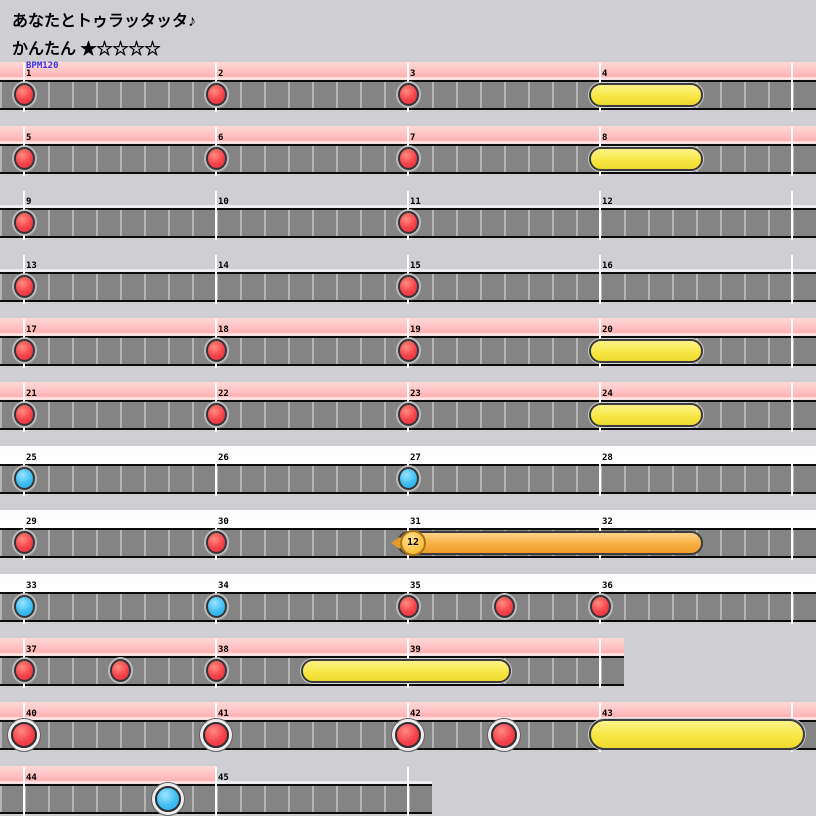 The height and width of the screenshot is (816, 816). I want to click on measure-row: 1 2 3 4 BPM120, so click(408, 87).